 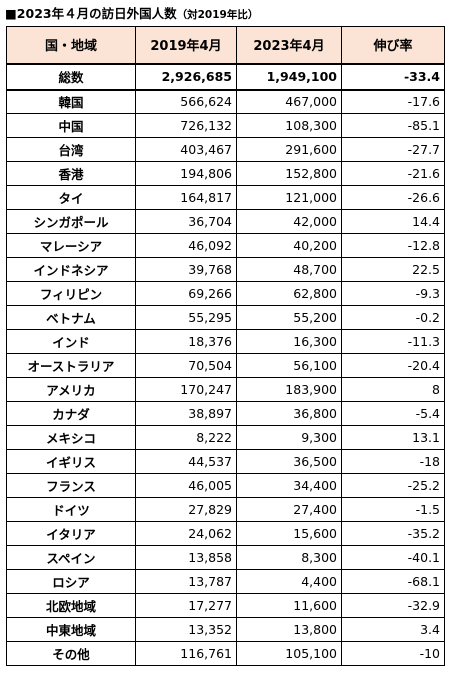 What do you see at coordinates (71, 197) in the screenshot?
I see `country-cell: タイ` at bounding box center [71, 197].